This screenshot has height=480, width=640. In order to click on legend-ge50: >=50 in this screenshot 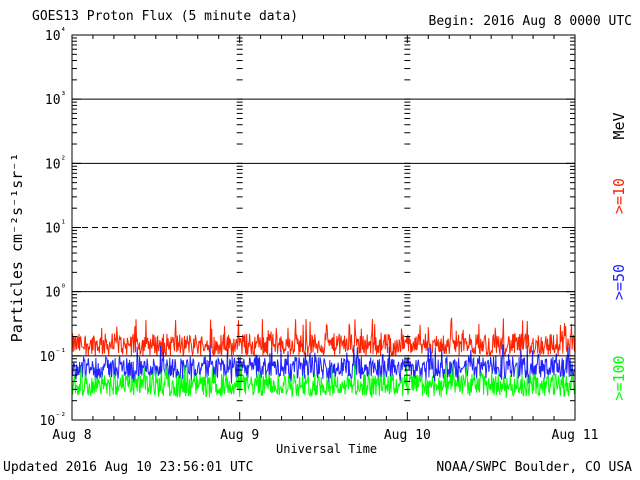, I will do `click(619, 282)`.